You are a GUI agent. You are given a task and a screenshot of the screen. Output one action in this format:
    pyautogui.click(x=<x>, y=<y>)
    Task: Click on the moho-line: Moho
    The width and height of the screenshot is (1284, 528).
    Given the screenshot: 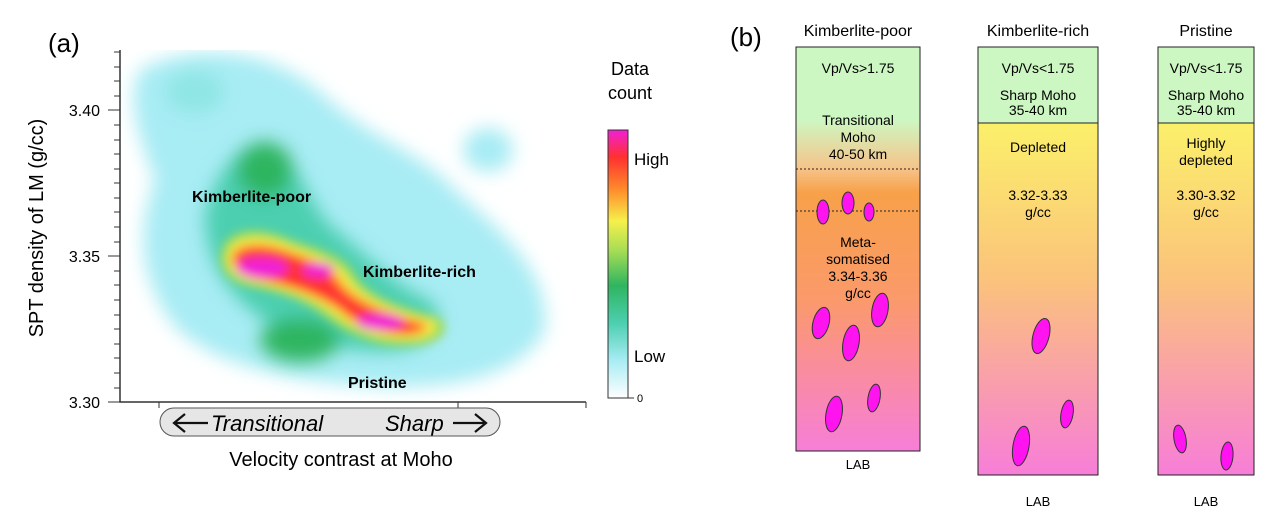 What is the action you would take?
    pyautogui.click(x=857, y=137)
    